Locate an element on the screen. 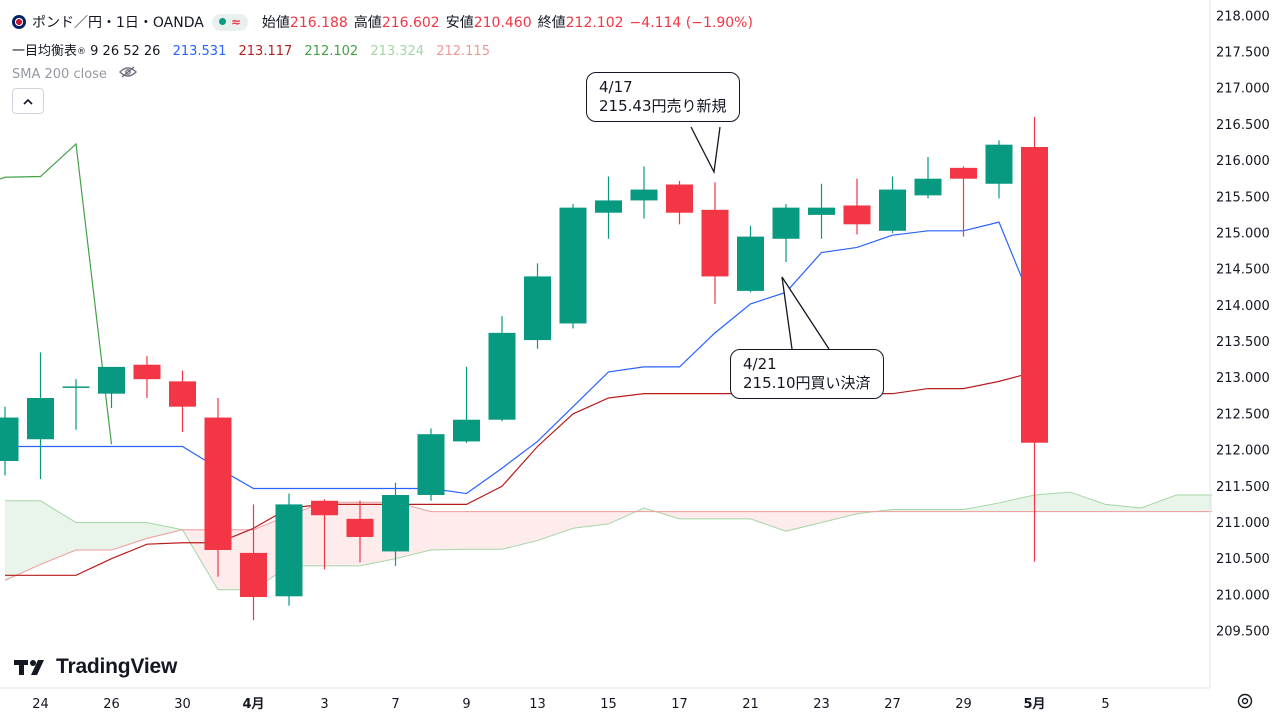 The width and height of the screenshot is (1280, 720). sma-label: SMA 200 close is located at coordinates (59, 74).